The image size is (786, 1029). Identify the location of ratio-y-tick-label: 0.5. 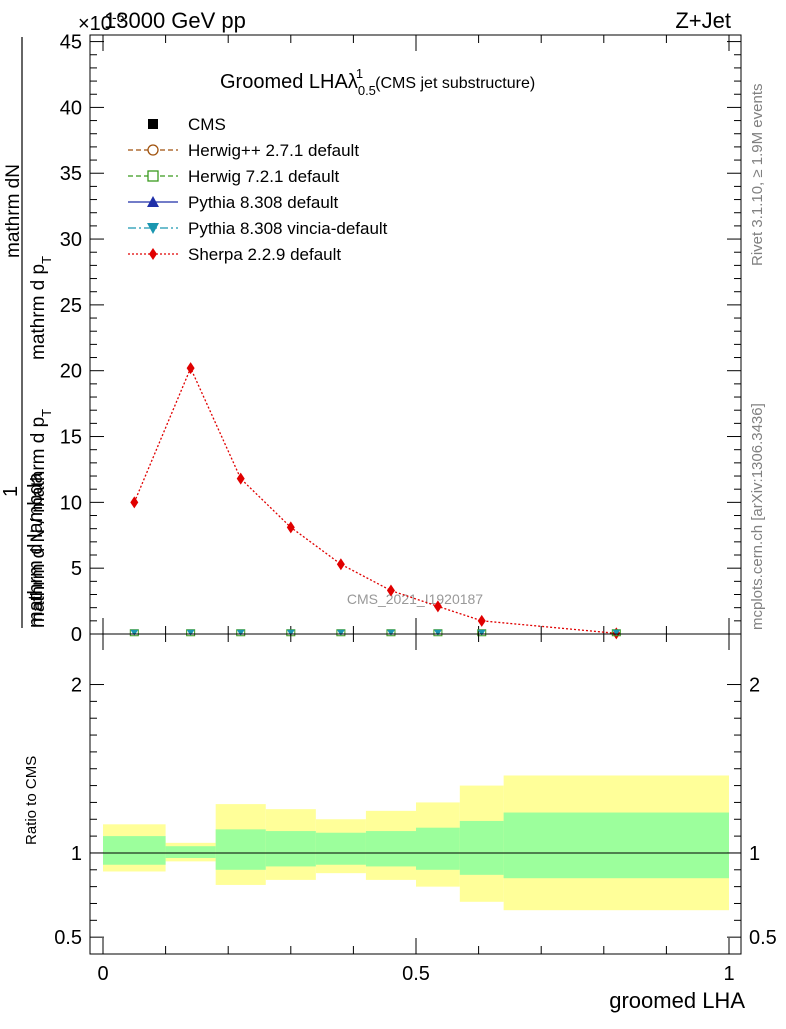
(68, 938).